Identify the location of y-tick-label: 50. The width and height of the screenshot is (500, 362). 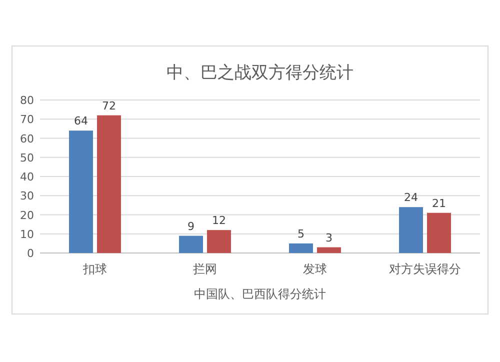
(27, 157).